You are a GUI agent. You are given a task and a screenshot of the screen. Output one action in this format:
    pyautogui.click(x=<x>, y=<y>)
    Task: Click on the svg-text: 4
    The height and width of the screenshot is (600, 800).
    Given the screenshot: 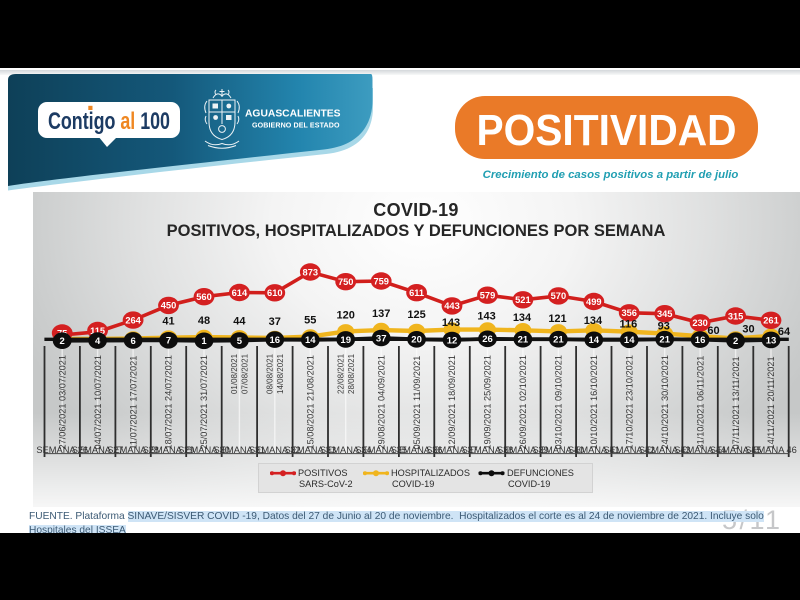 What is the action you would take?
    pyautogui.click(x=98, y=341)
    